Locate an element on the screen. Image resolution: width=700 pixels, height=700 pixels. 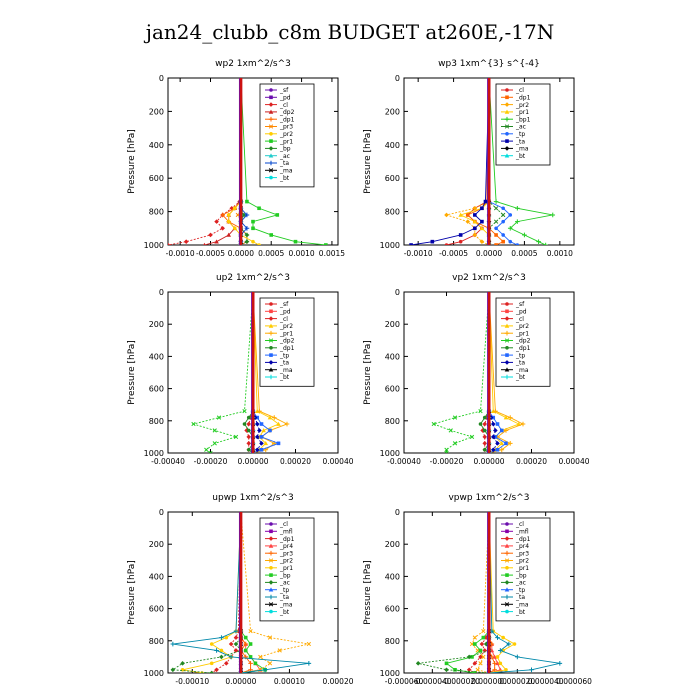
legend-label: _ac is located at coordinates (284, 156).